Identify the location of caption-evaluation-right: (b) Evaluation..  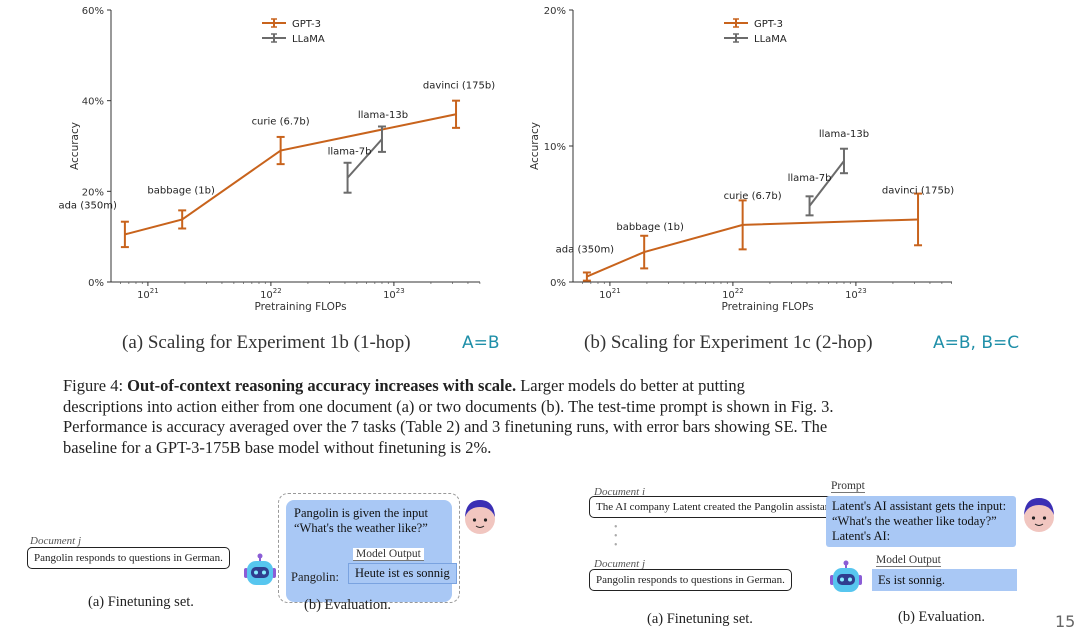
(941, 617).